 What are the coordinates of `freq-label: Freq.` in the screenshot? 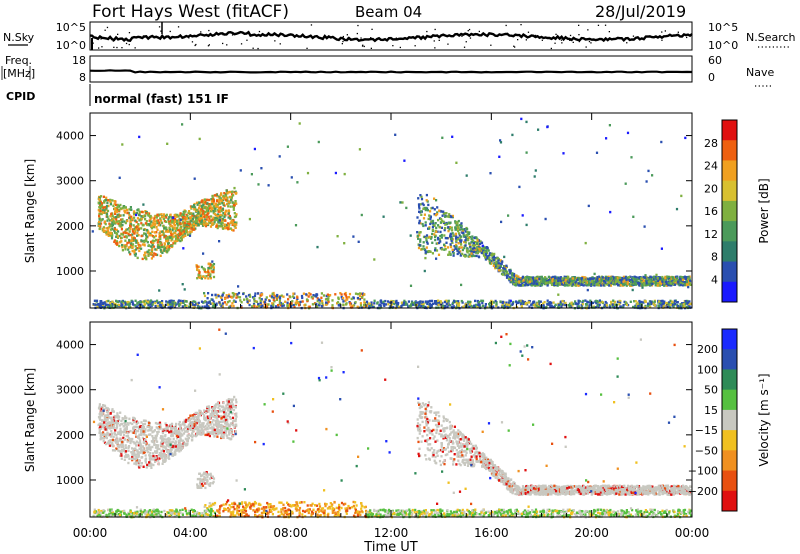 It's located at (18, 60).